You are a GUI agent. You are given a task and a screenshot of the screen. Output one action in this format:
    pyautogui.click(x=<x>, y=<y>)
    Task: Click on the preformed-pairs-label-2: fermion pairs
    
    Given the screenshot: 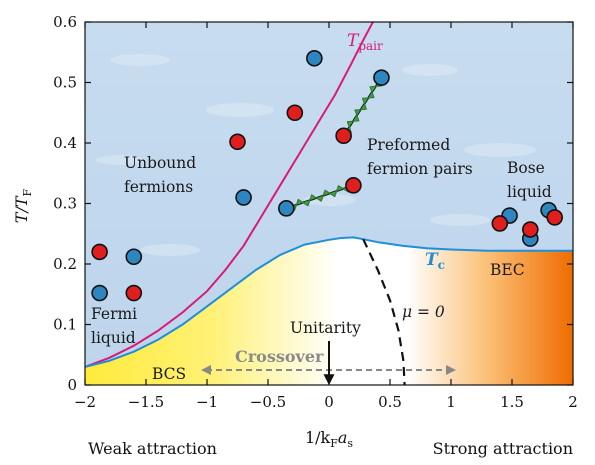 What is the action you would take?
    pyautogui.click(x=420, y=169)
    